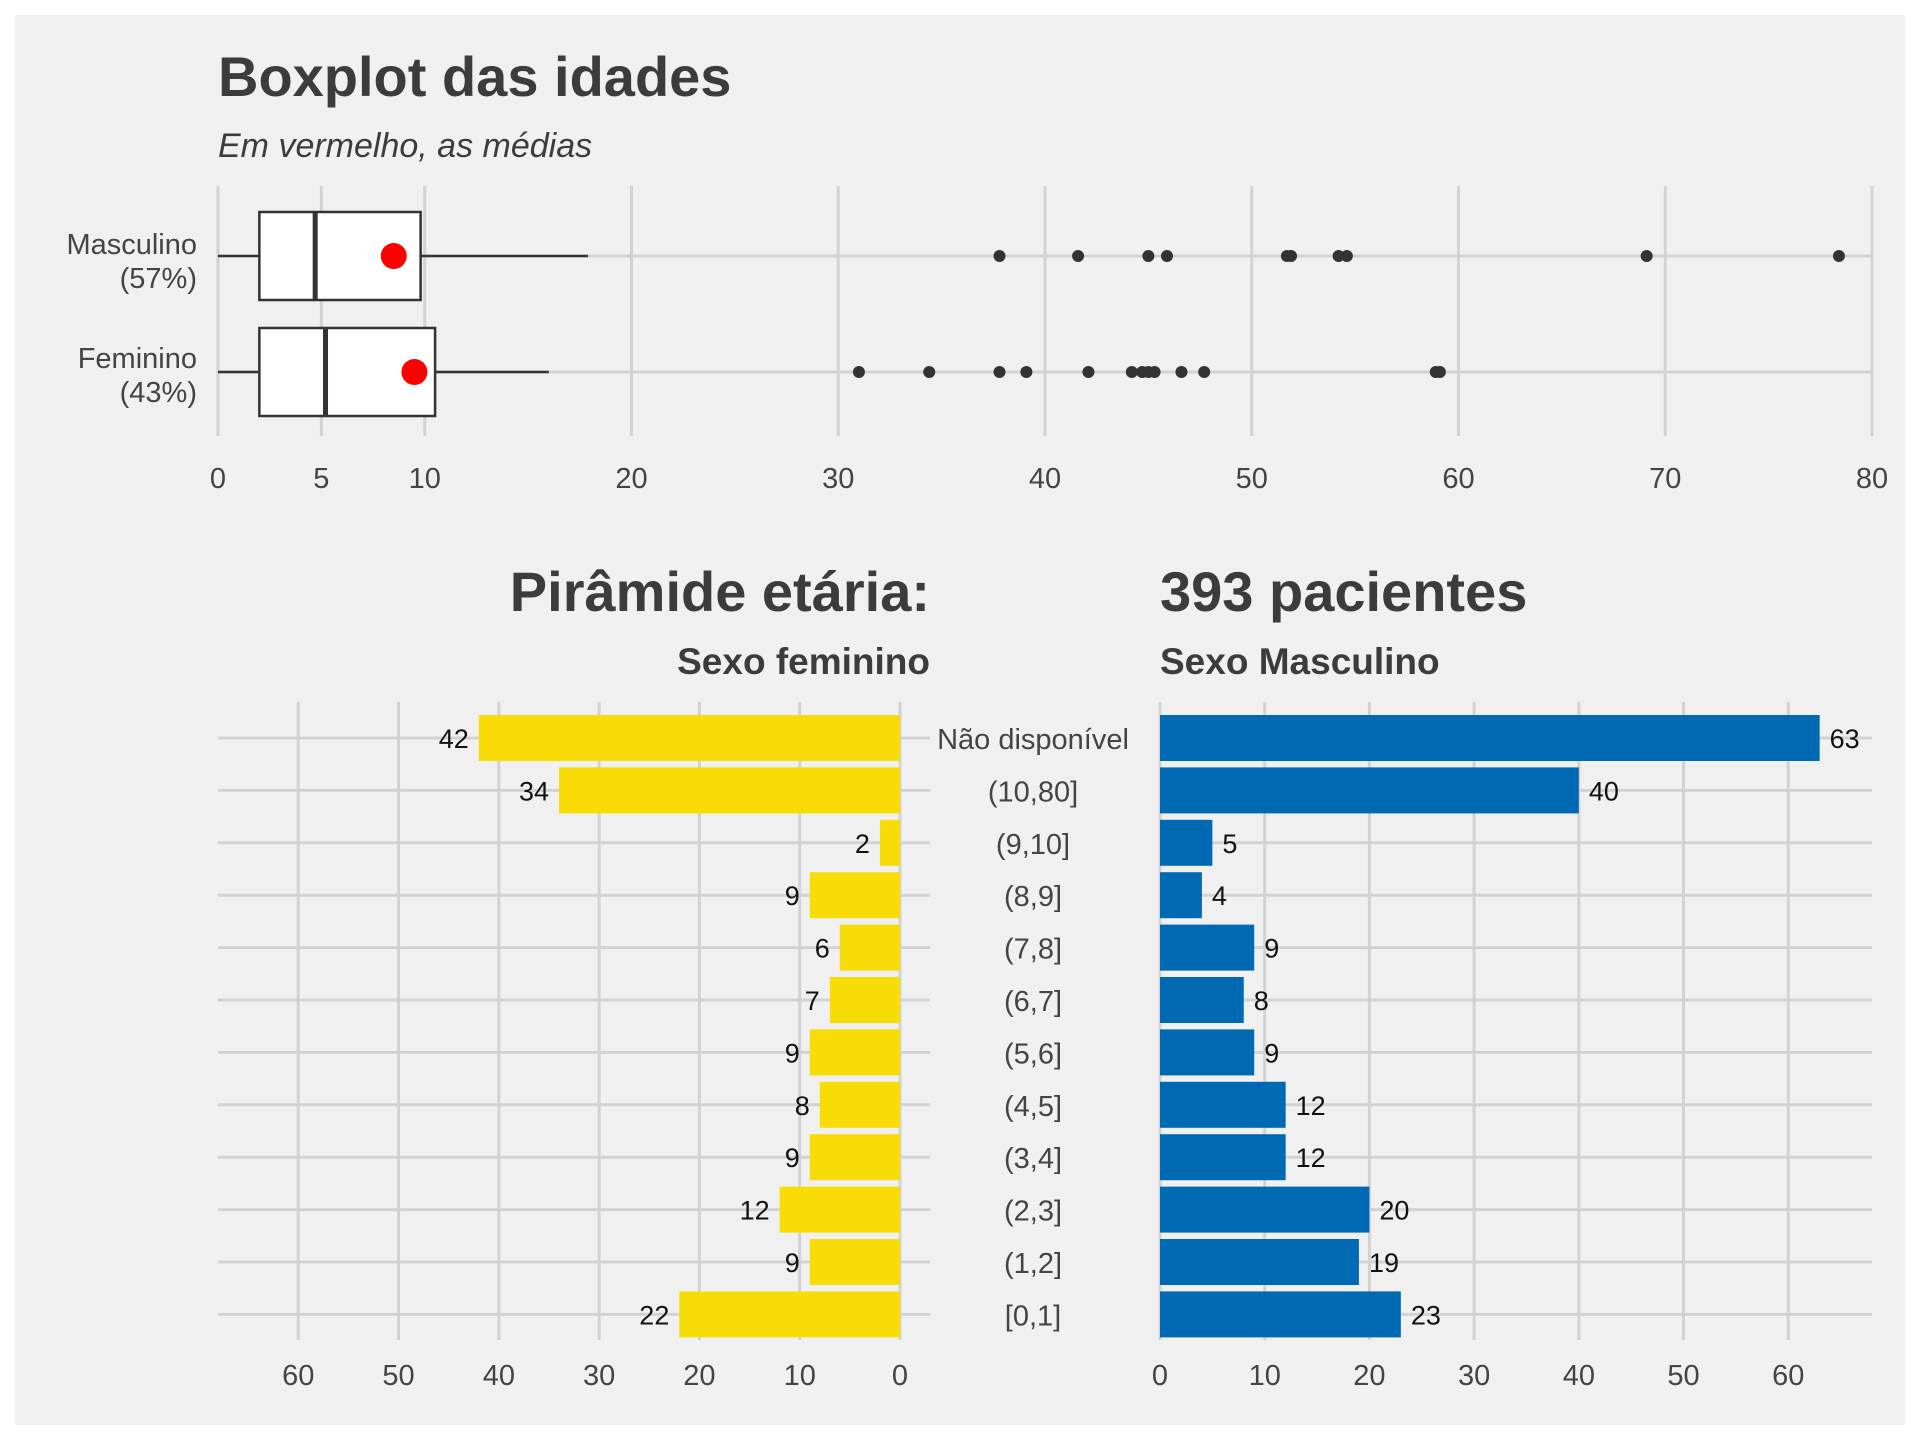  What do you see at coordinates (298, 1376) in the screenshot?
I see `female-x-tick-60: 60` at bounding box center [298, 1376].